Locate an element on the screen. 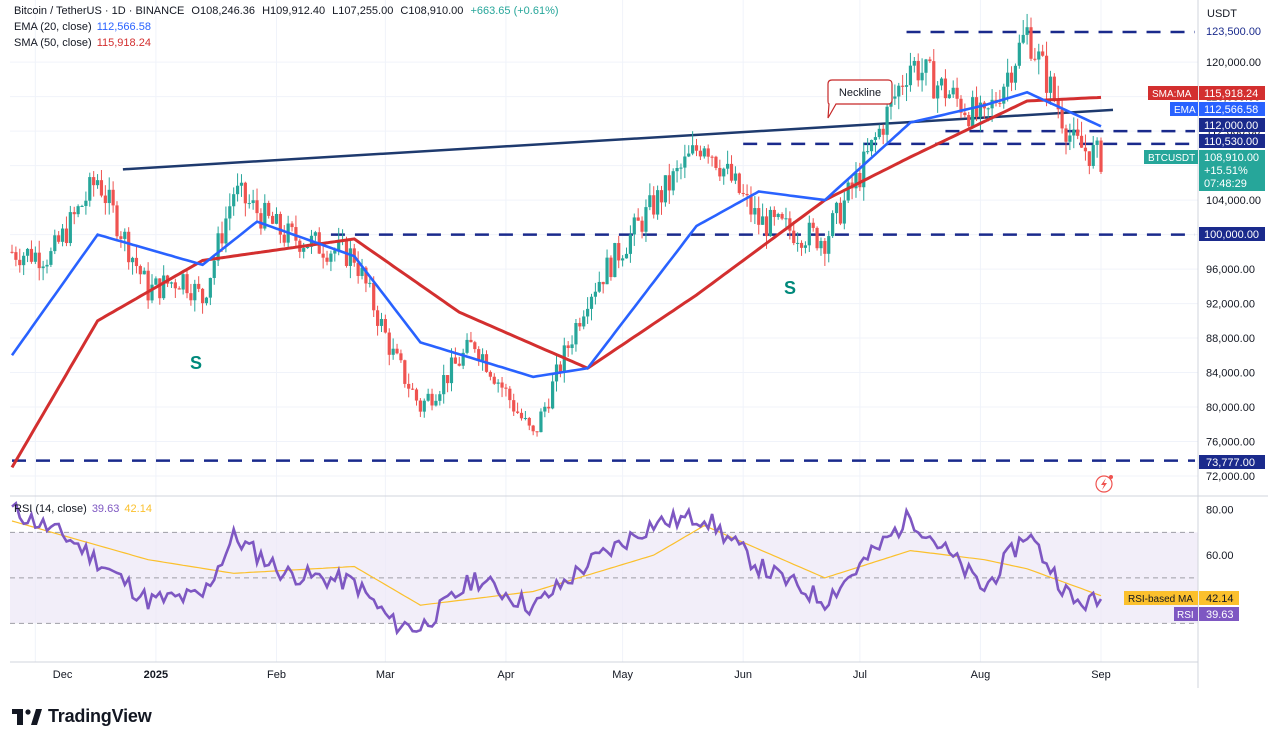  svg-text: 123,500.00 is located at coordinates (1233, 32).